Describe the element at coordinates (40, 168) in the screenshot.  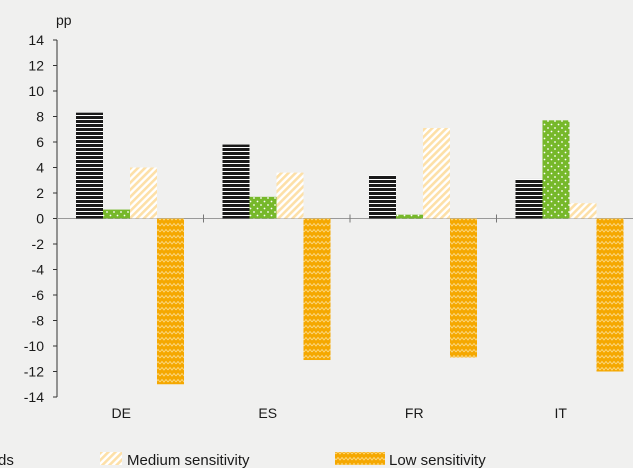
I see `y-tick-label: 4` at that location.